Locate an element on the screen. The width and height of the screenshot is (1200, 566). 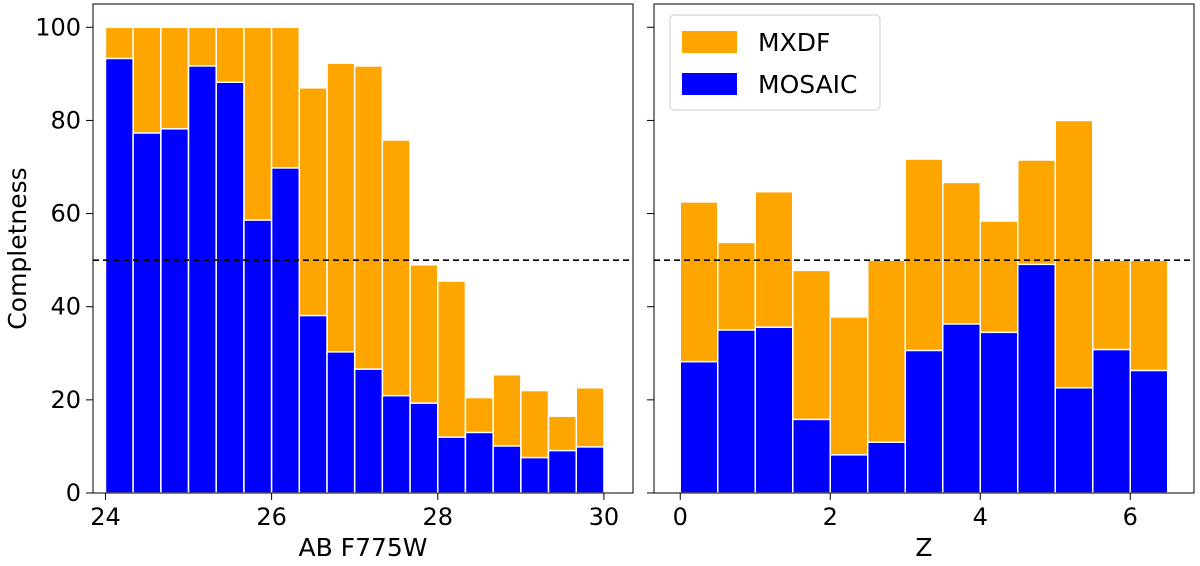
x-tick-label: 28 is located at coordinates (437, 517).